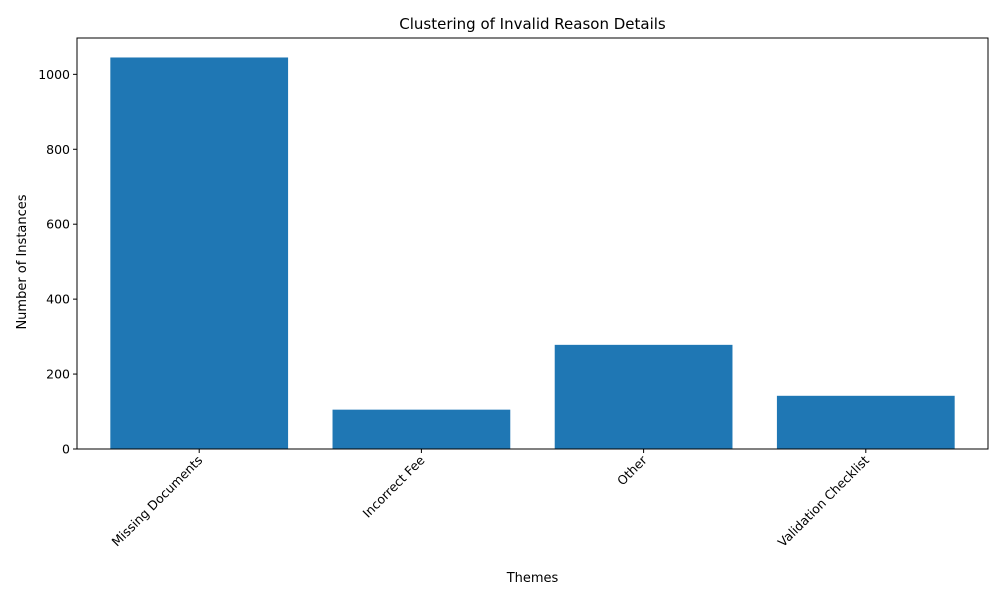 This screenshot has width=1000, height=600. I want to click on x-tick-label: Other, so click(632, 470).